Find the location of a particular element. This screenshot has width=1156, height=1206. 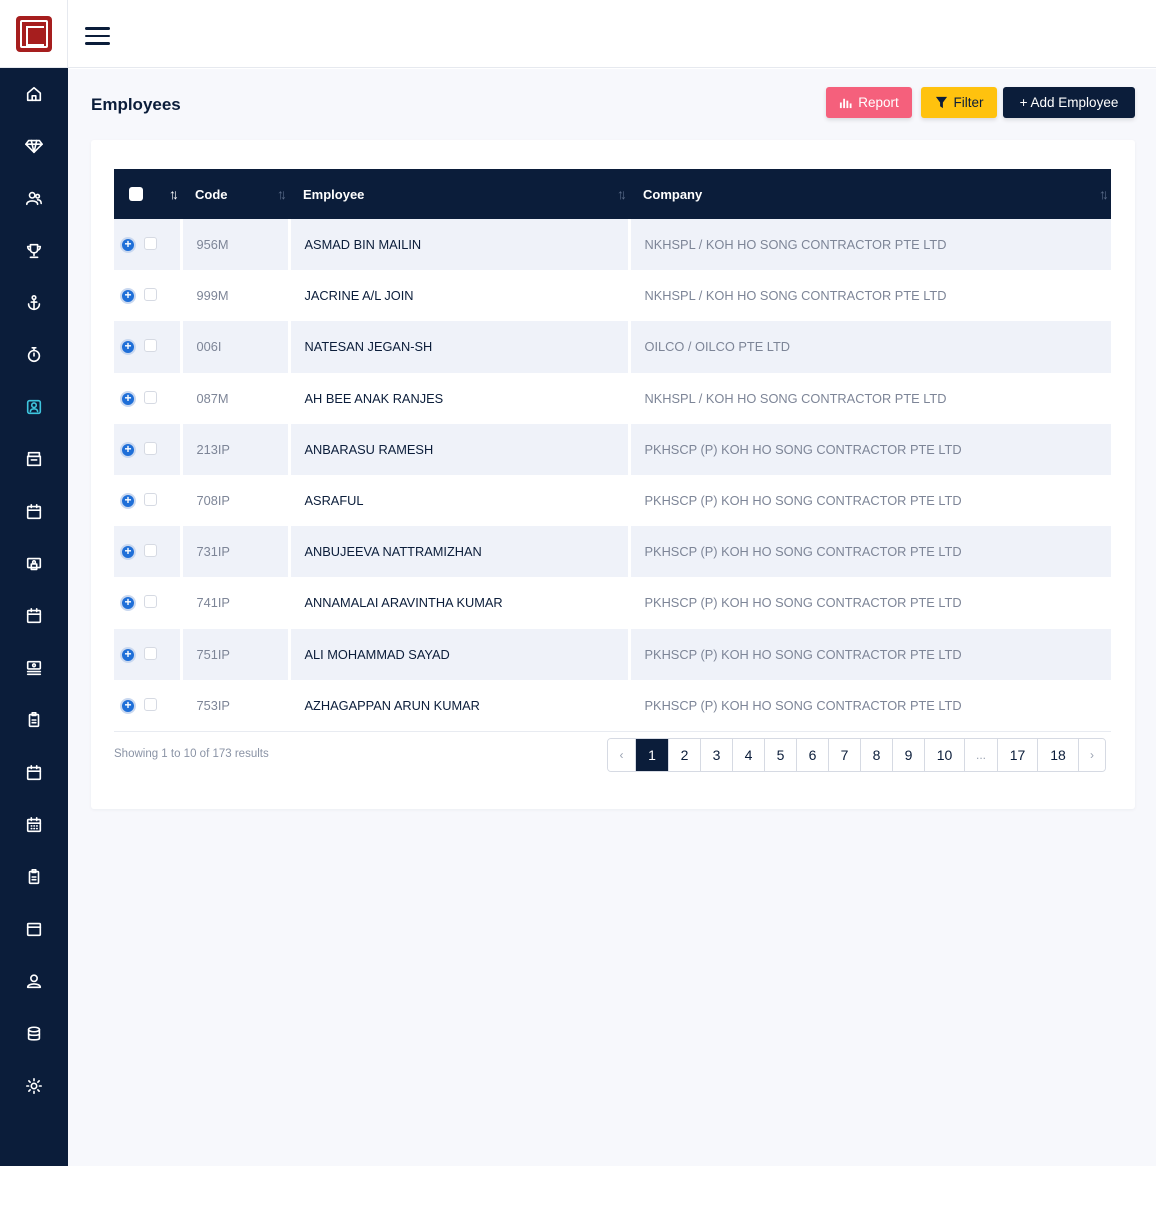

page-9: 9 is located at coordinates (908, 755).